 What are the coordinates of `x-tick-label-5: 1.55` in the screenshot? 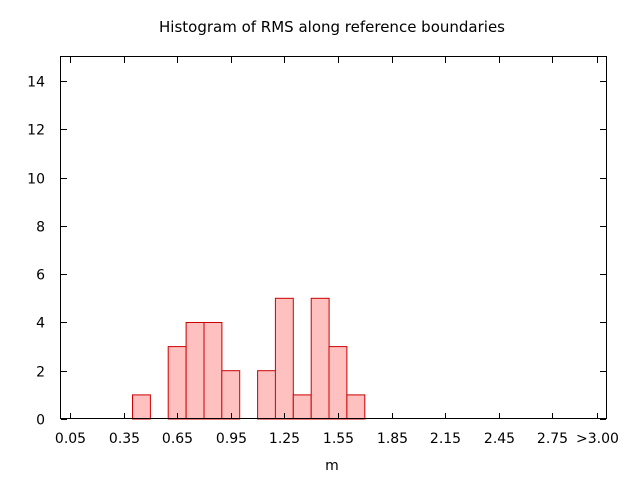 It's located at (338, 439).